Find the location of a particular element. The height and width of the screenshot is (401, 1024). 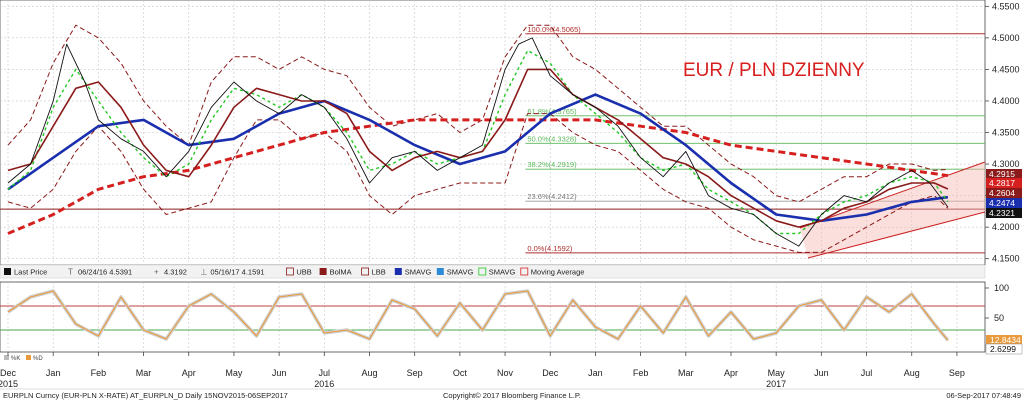

y-tick-label-0: 4.5500 is located at coordinates (1006, 6).